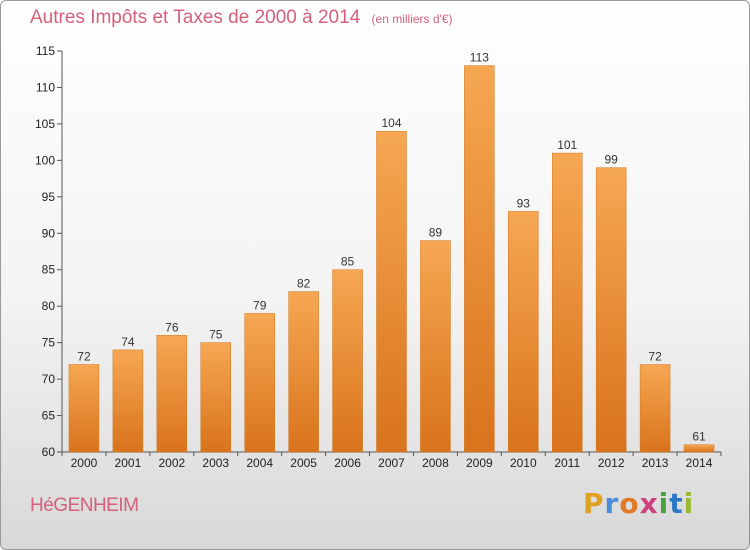 The image size is (750, 550). Describe the element at coordinates (699, 463) in the screenshot. I see `x-tick-label: 2014` at that location.